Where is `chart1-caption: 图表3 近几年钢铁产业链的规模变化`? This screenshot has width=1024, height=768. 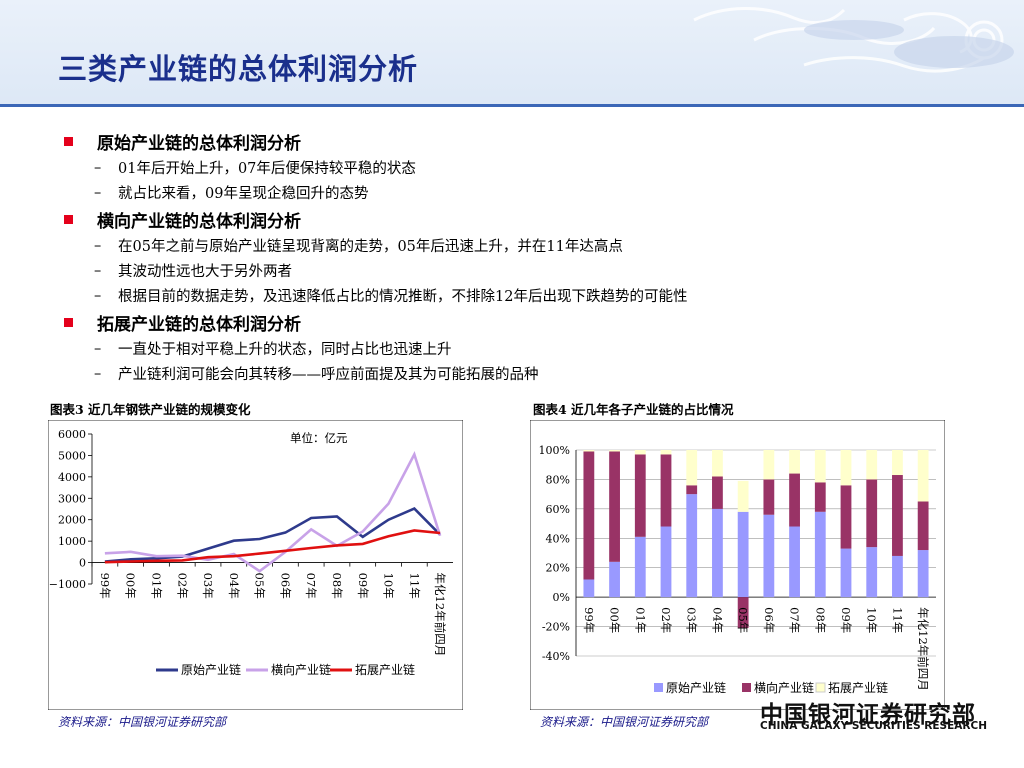
chart1-caption: 图表3 近几年钢铁产业链的规模变化 is located at coordinates (150, 409).